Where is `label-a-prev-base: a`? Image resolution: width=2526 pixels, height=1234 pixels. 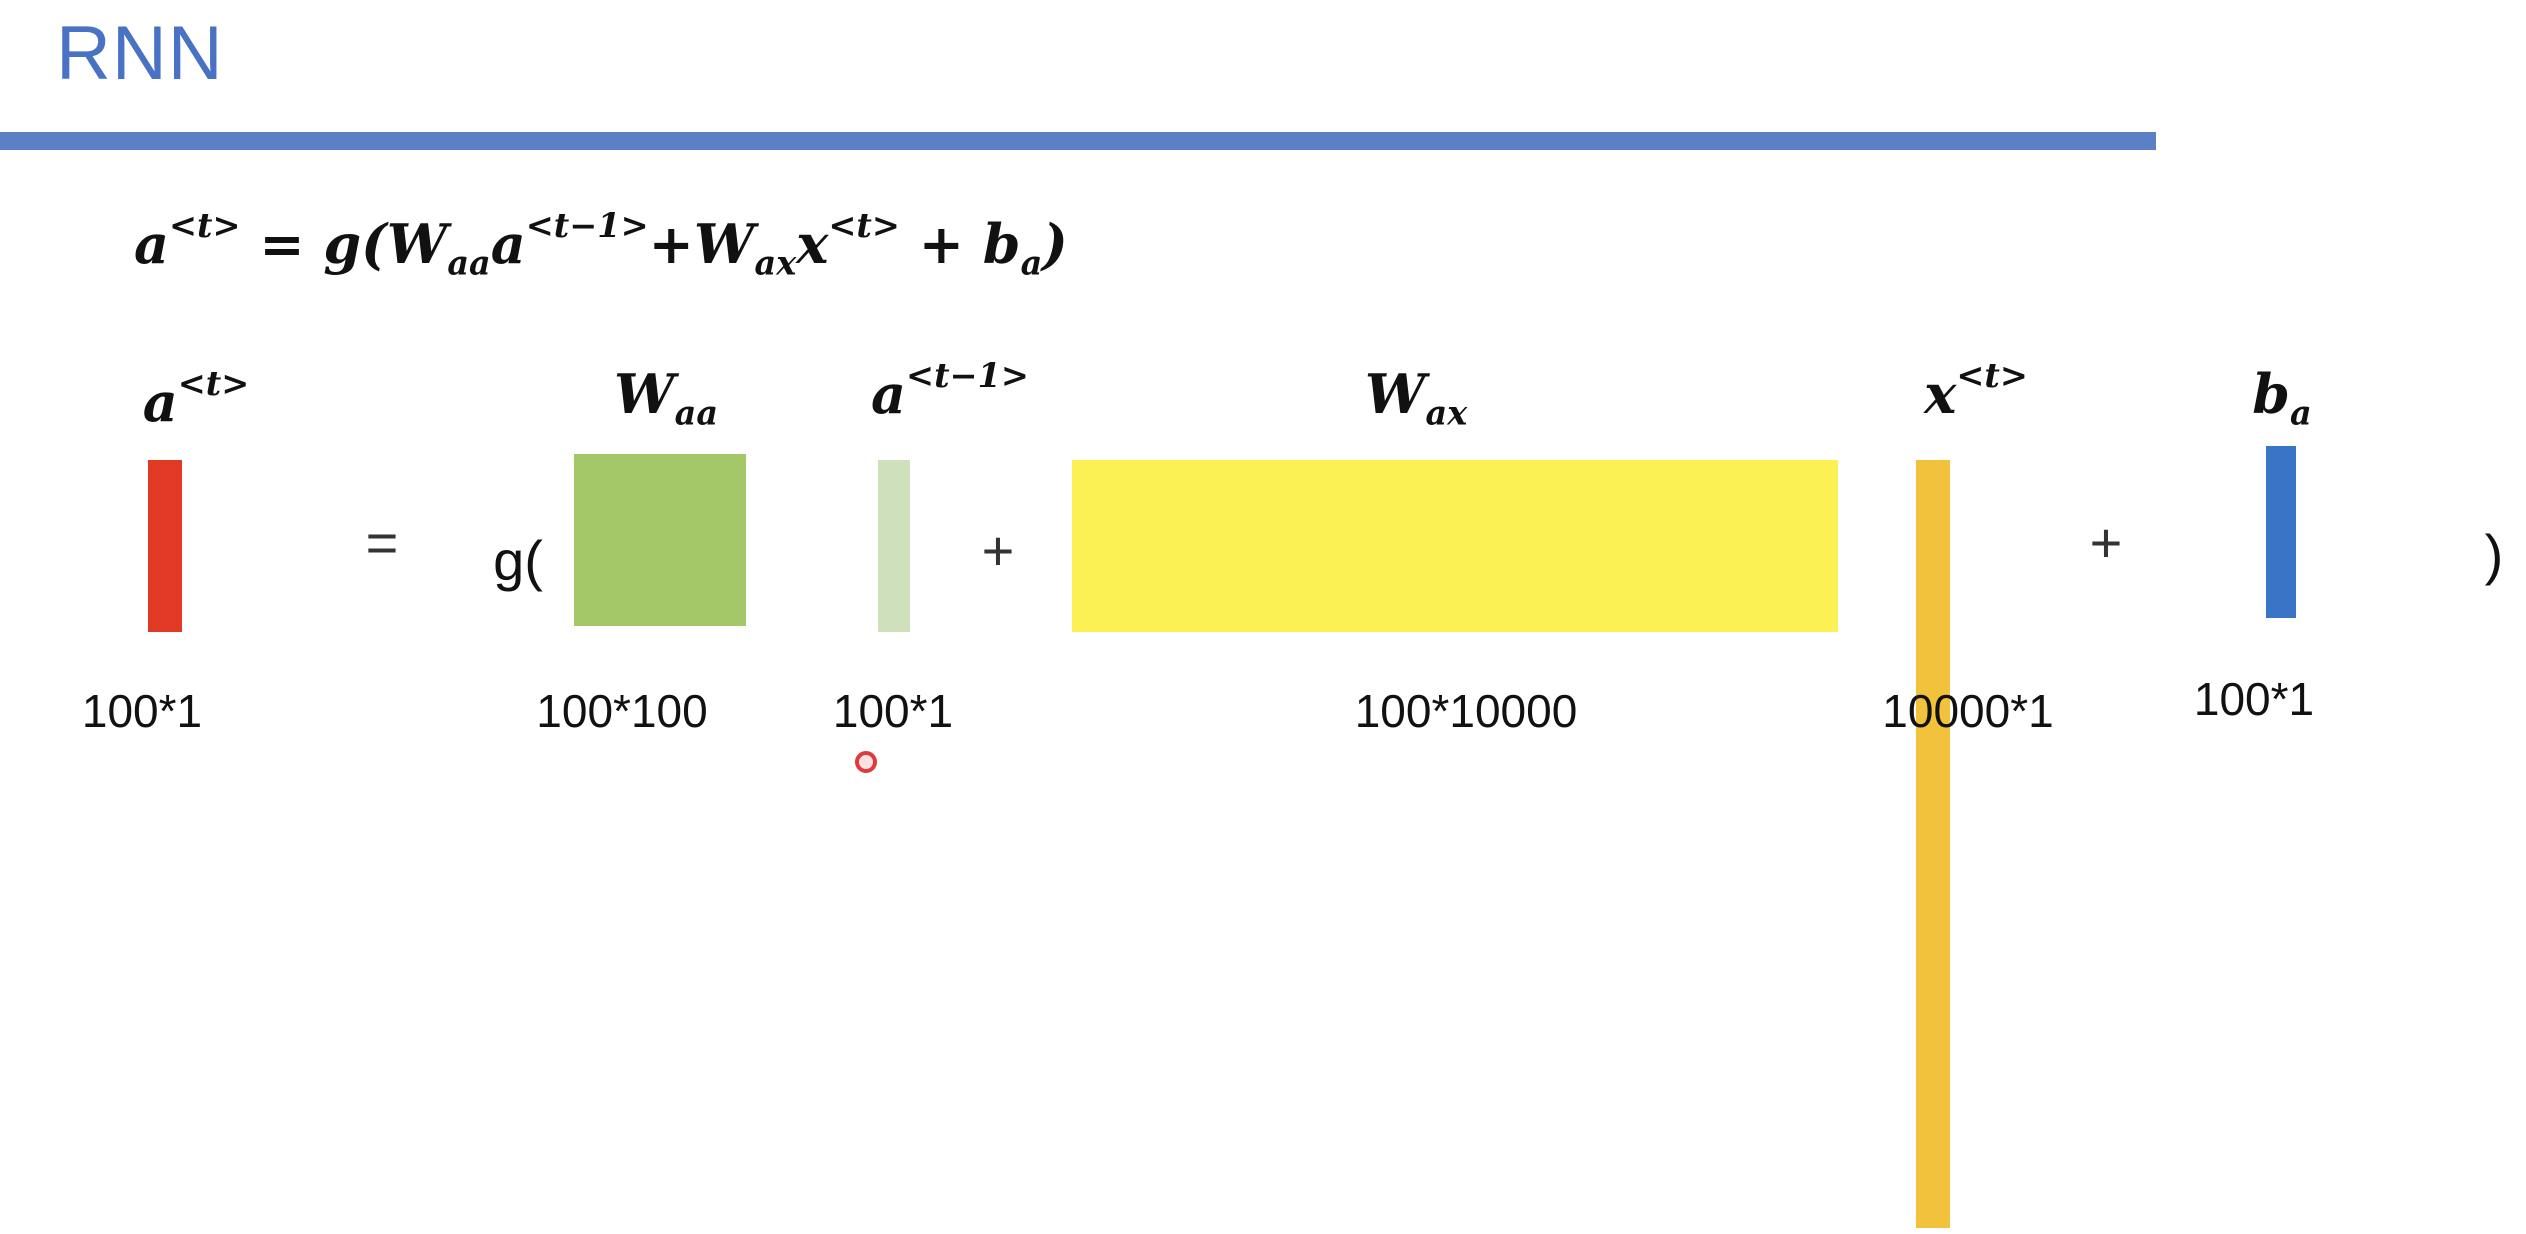 label-a-prev-base: a is located at coordinates (889, 394).